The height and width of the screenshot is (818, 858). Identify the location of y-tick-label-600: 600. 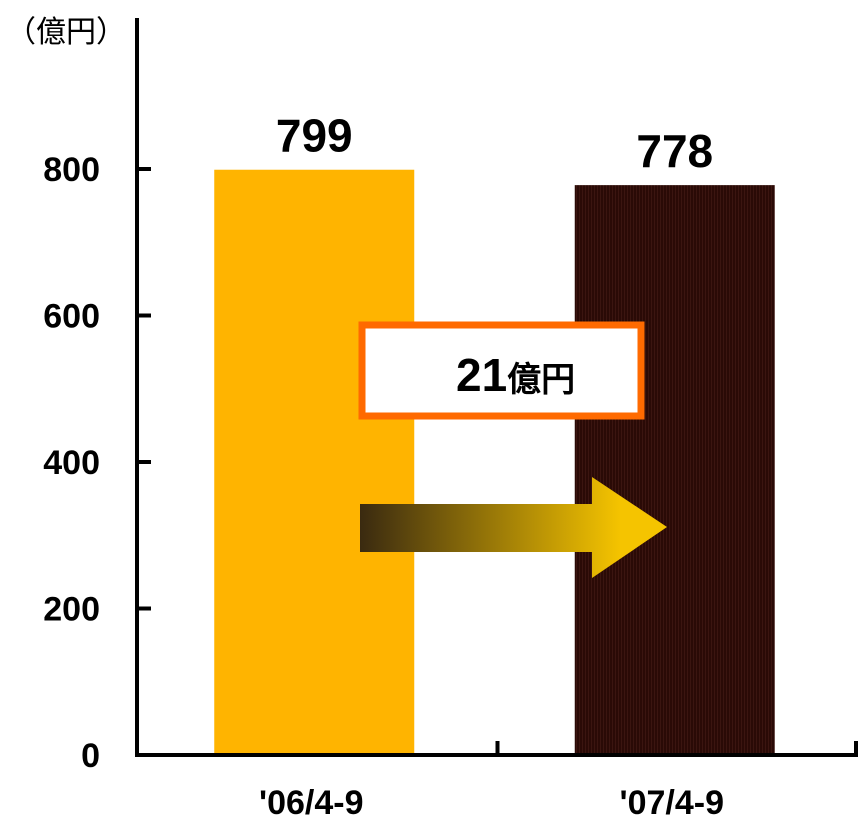
(71, 317).